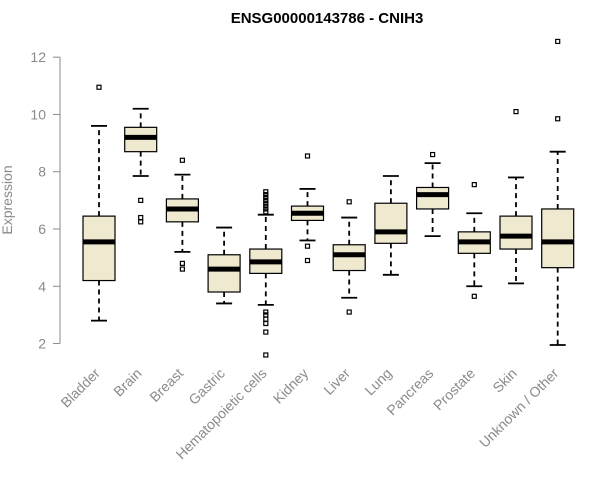 Image resolution: width=600 pixels, height=500 pixels. Describe the element at coordinates (291, 386) in the screenshot. I see `x-tick-label: Kidney` at that location.